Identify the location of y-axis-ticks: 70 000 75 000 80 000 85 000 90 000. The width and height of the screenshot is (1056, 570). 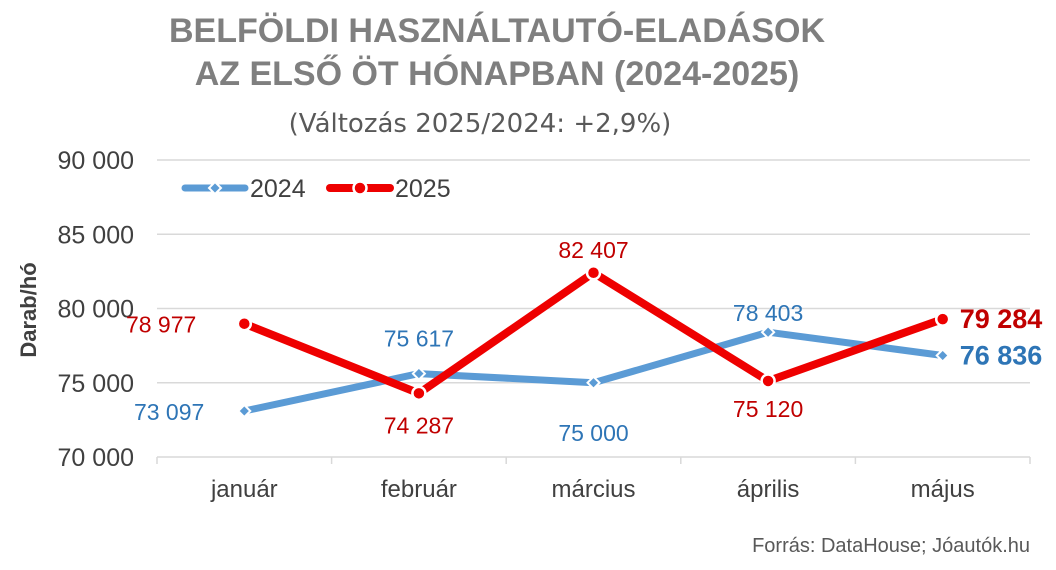
(96, 309).